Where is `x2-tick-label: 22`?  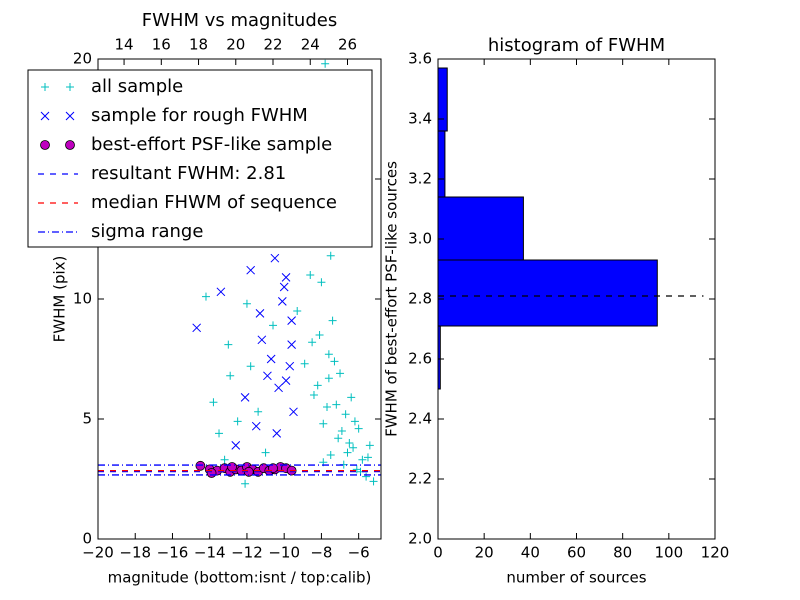 x2-tick-label: 22 is located at coordinates (272, 45).